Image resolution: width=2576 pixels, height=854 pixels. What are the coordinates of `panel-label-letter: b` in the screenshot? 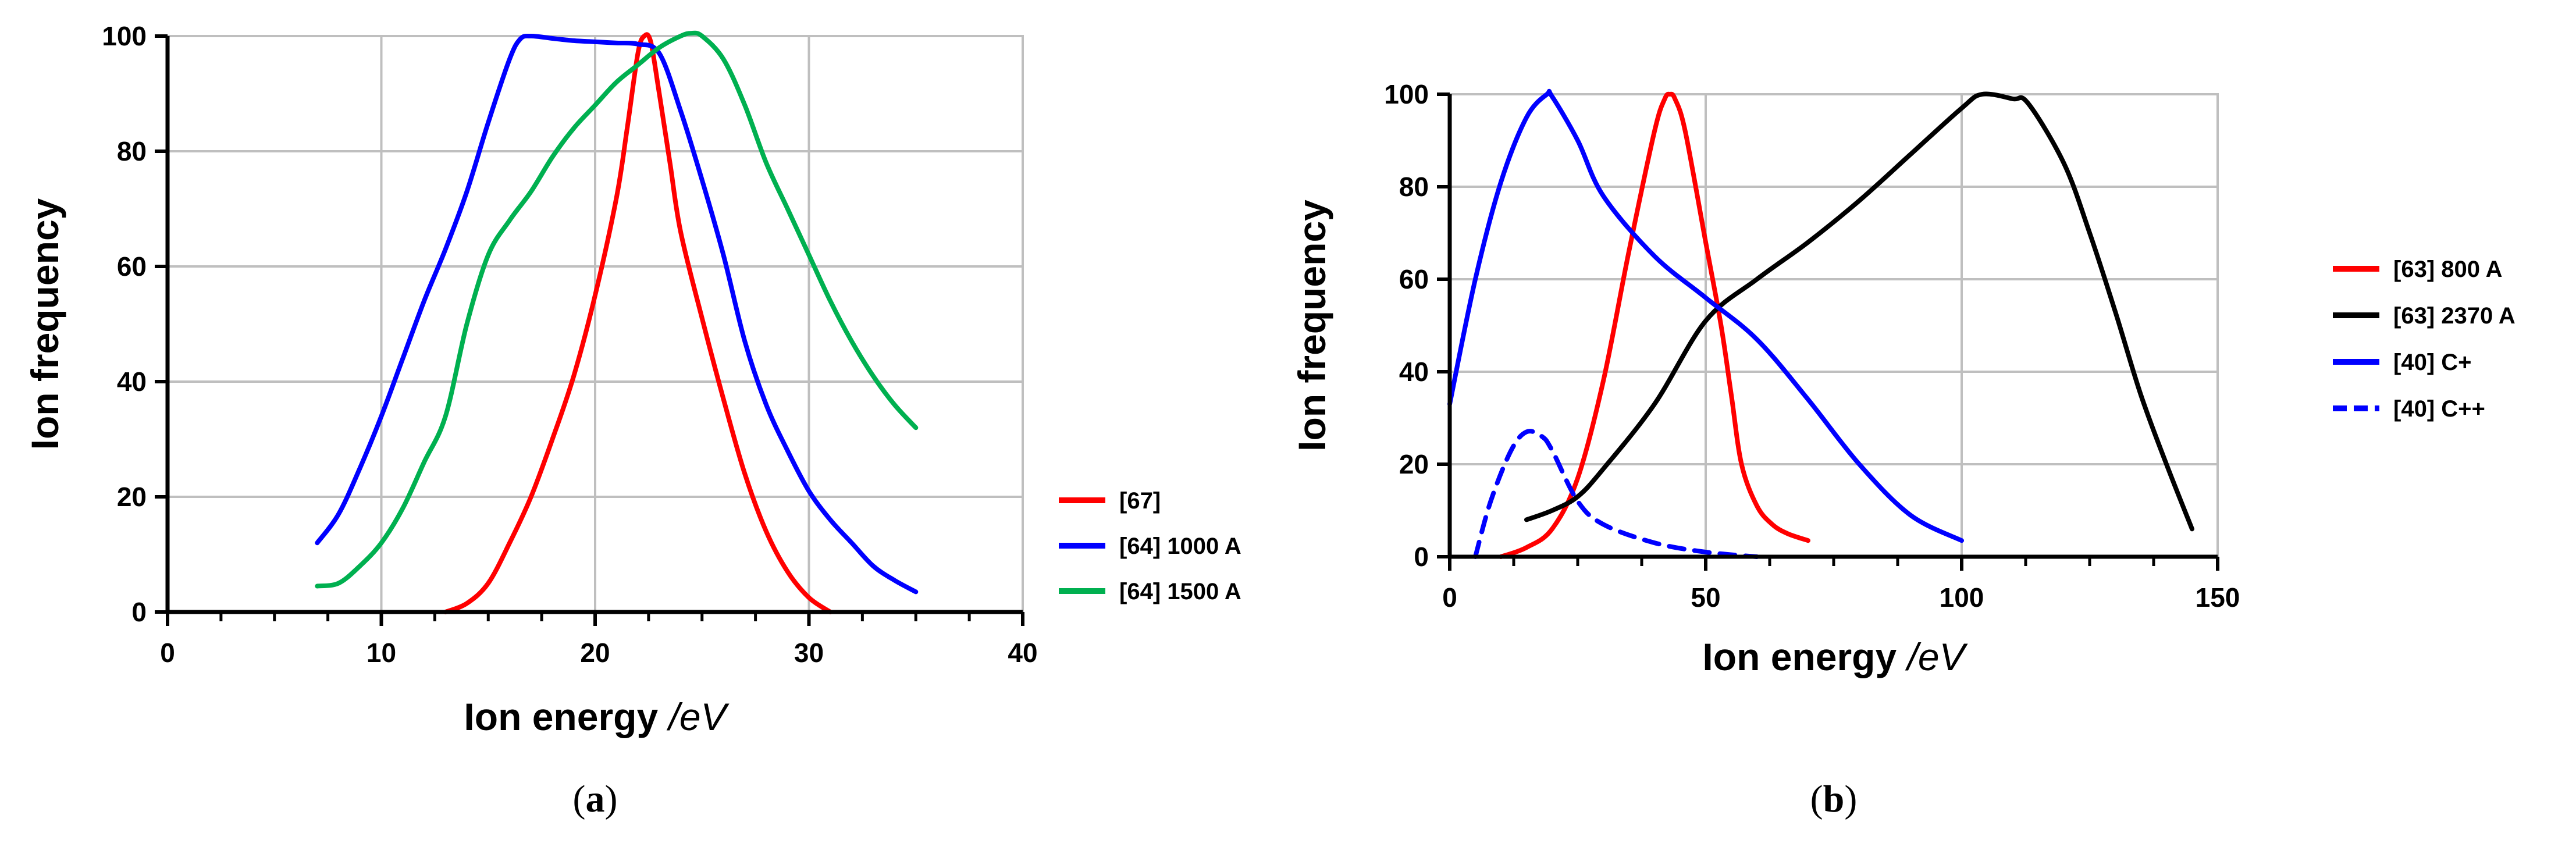 It's located at (1834, 799).